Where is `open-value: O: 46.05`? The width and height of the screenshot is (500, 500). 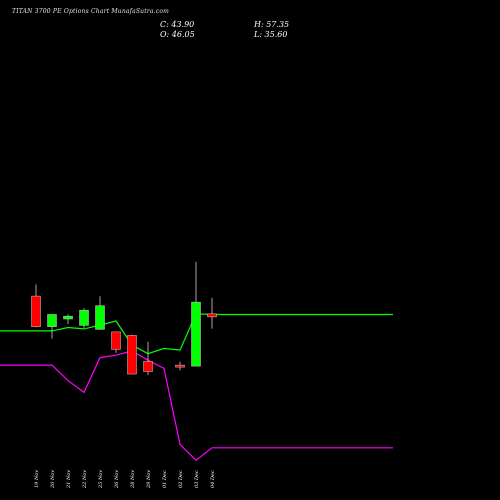 open-value: O: 46.05 is located at coordinates (177, 34).